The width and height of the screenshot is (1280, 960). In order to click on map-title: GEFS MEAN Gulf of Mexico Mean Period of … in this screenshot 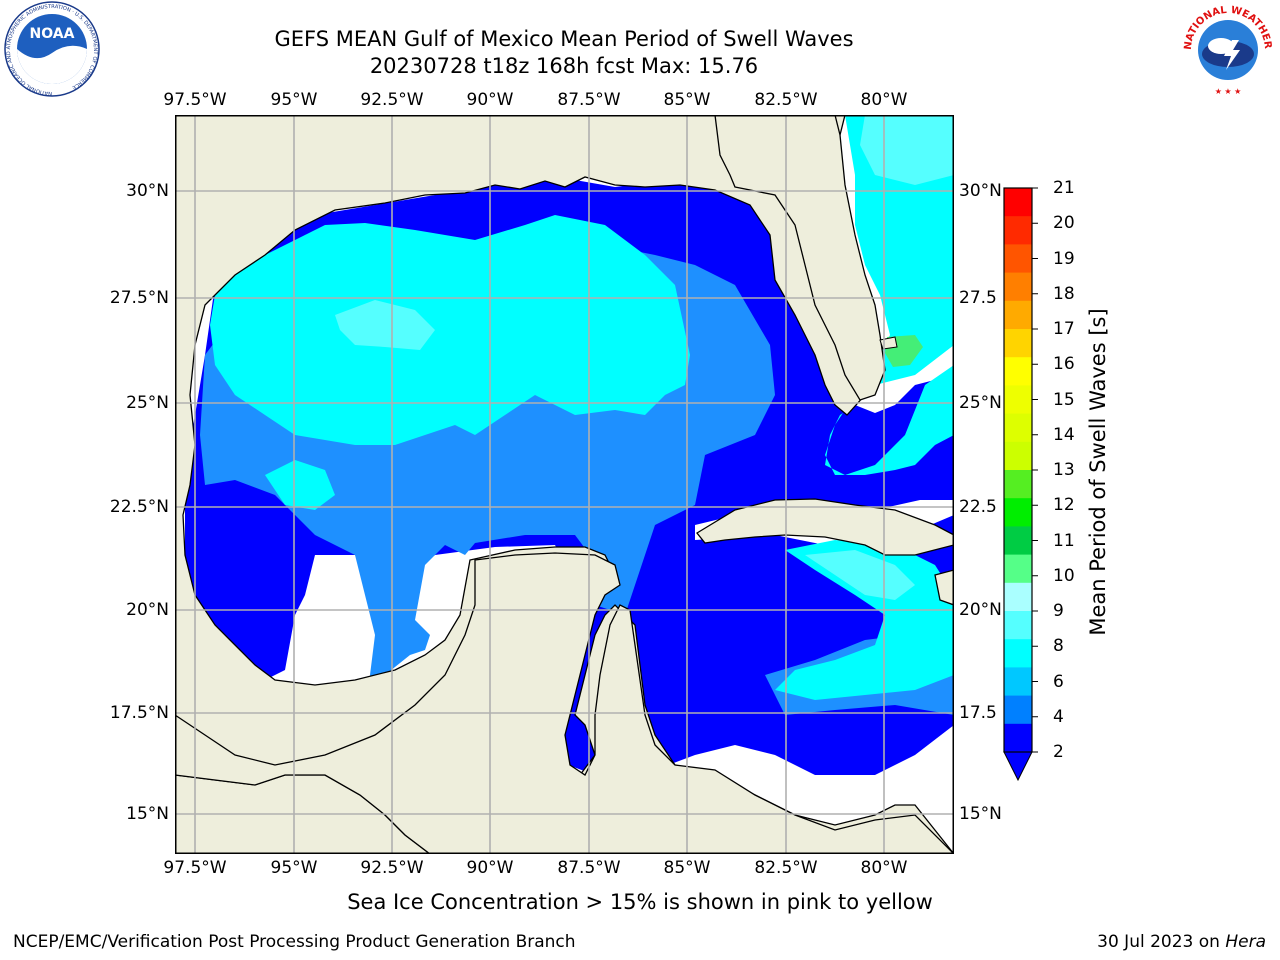, I will do `click(564, 39)`.